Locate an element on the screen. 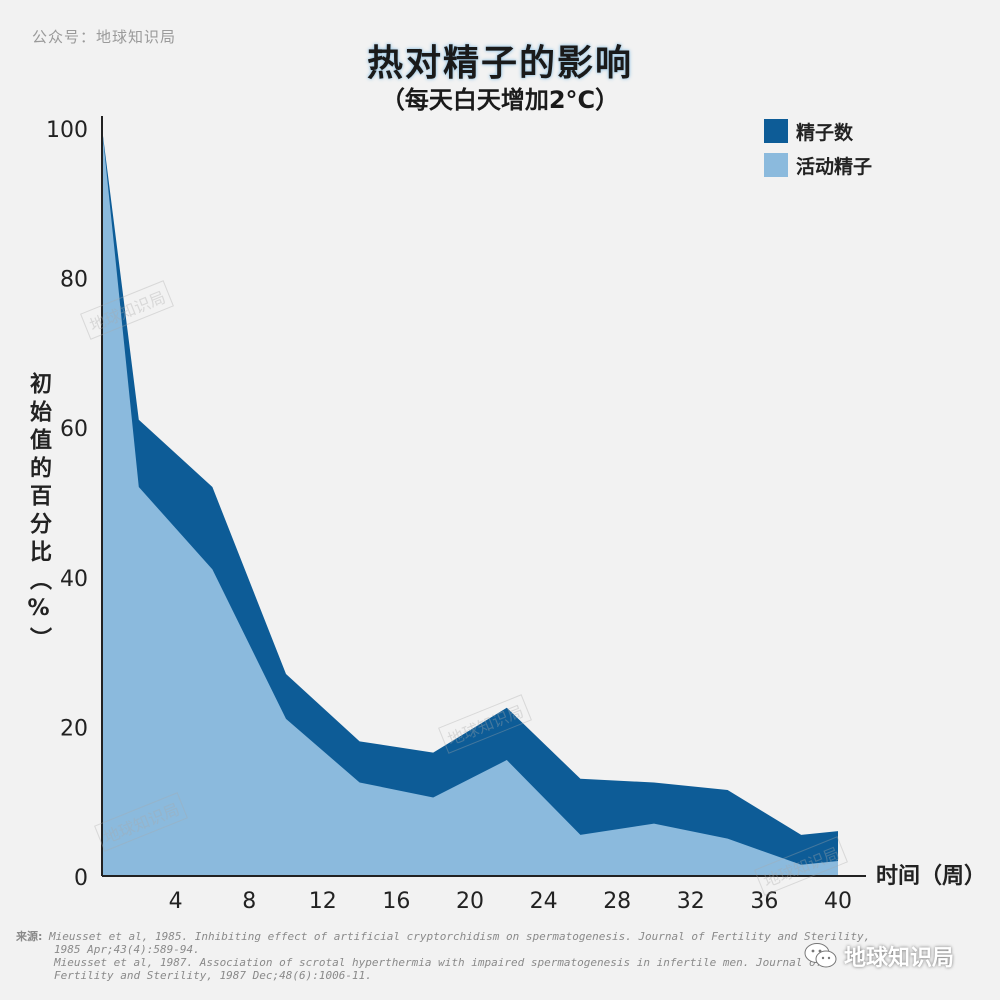 The image size is (1000, 1000). legend-label-motile-sperm: 活动精子 is located at coordinates (834, 166).